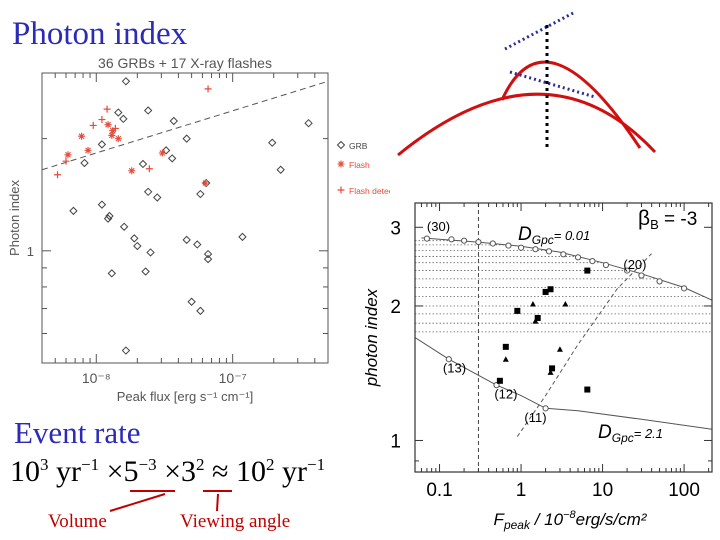  What do you see at coordinates (571, 520) in the screenshot?
I see `x-axis-label: Fpeak / 10−8erg/s/cm²` at bounding box center [571, 520].